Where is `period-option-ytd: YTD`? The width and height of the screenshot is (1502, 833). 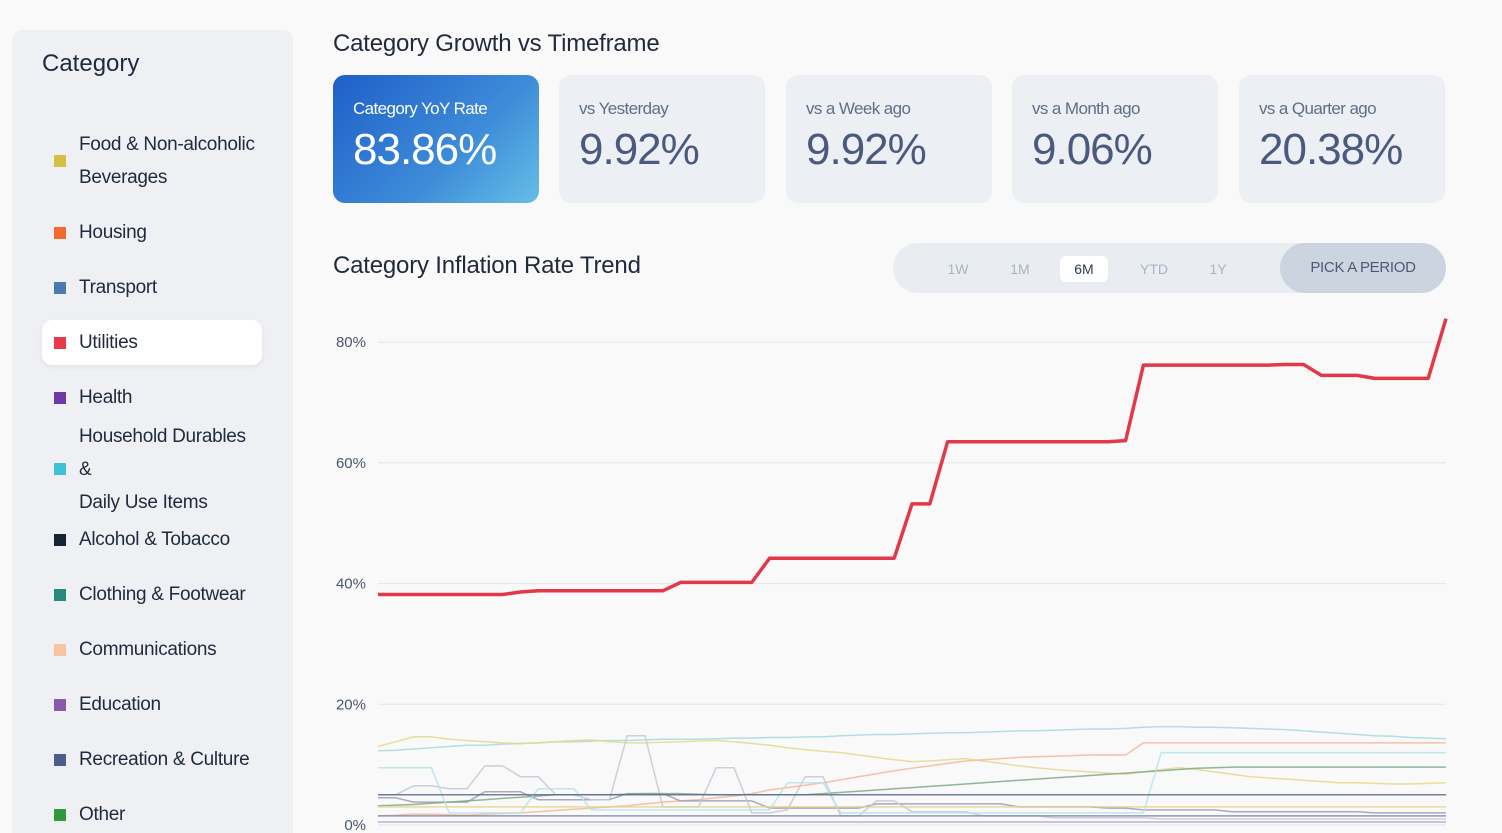
period-option-ytd: YTD is located at coordinates (1154, 269).